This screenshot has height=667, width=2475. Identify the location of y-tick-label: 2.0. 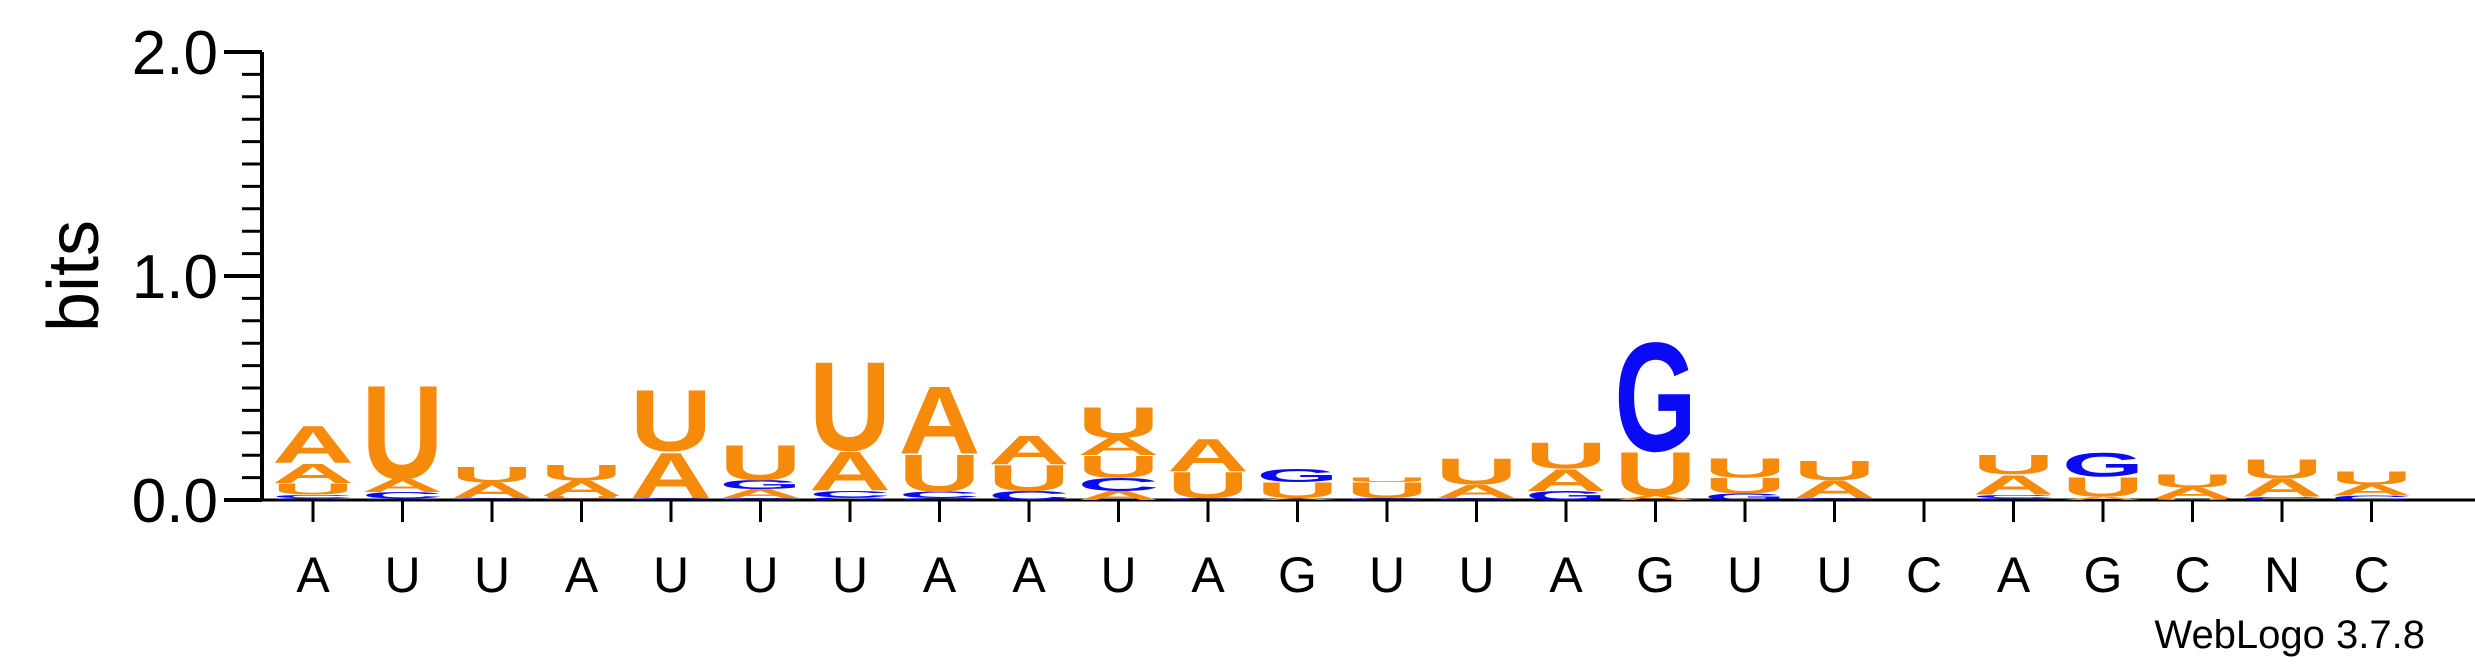
(175, 53).